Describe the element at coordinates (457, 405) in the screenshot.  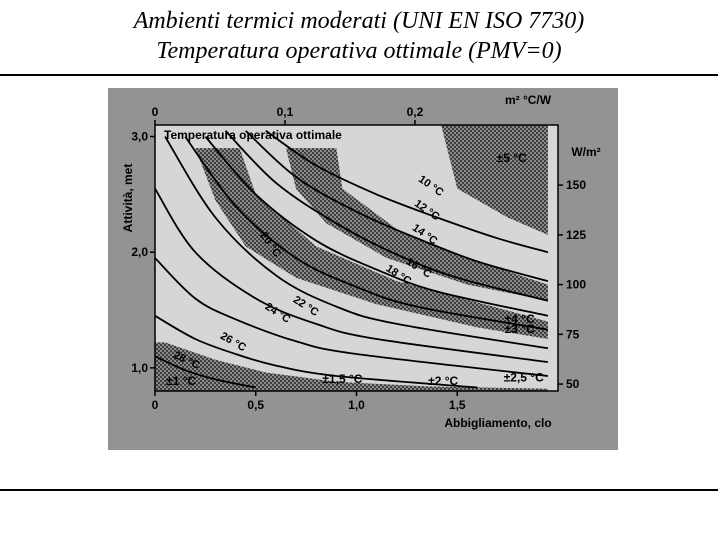
I see `x-tick-label: 1,5` at that location.